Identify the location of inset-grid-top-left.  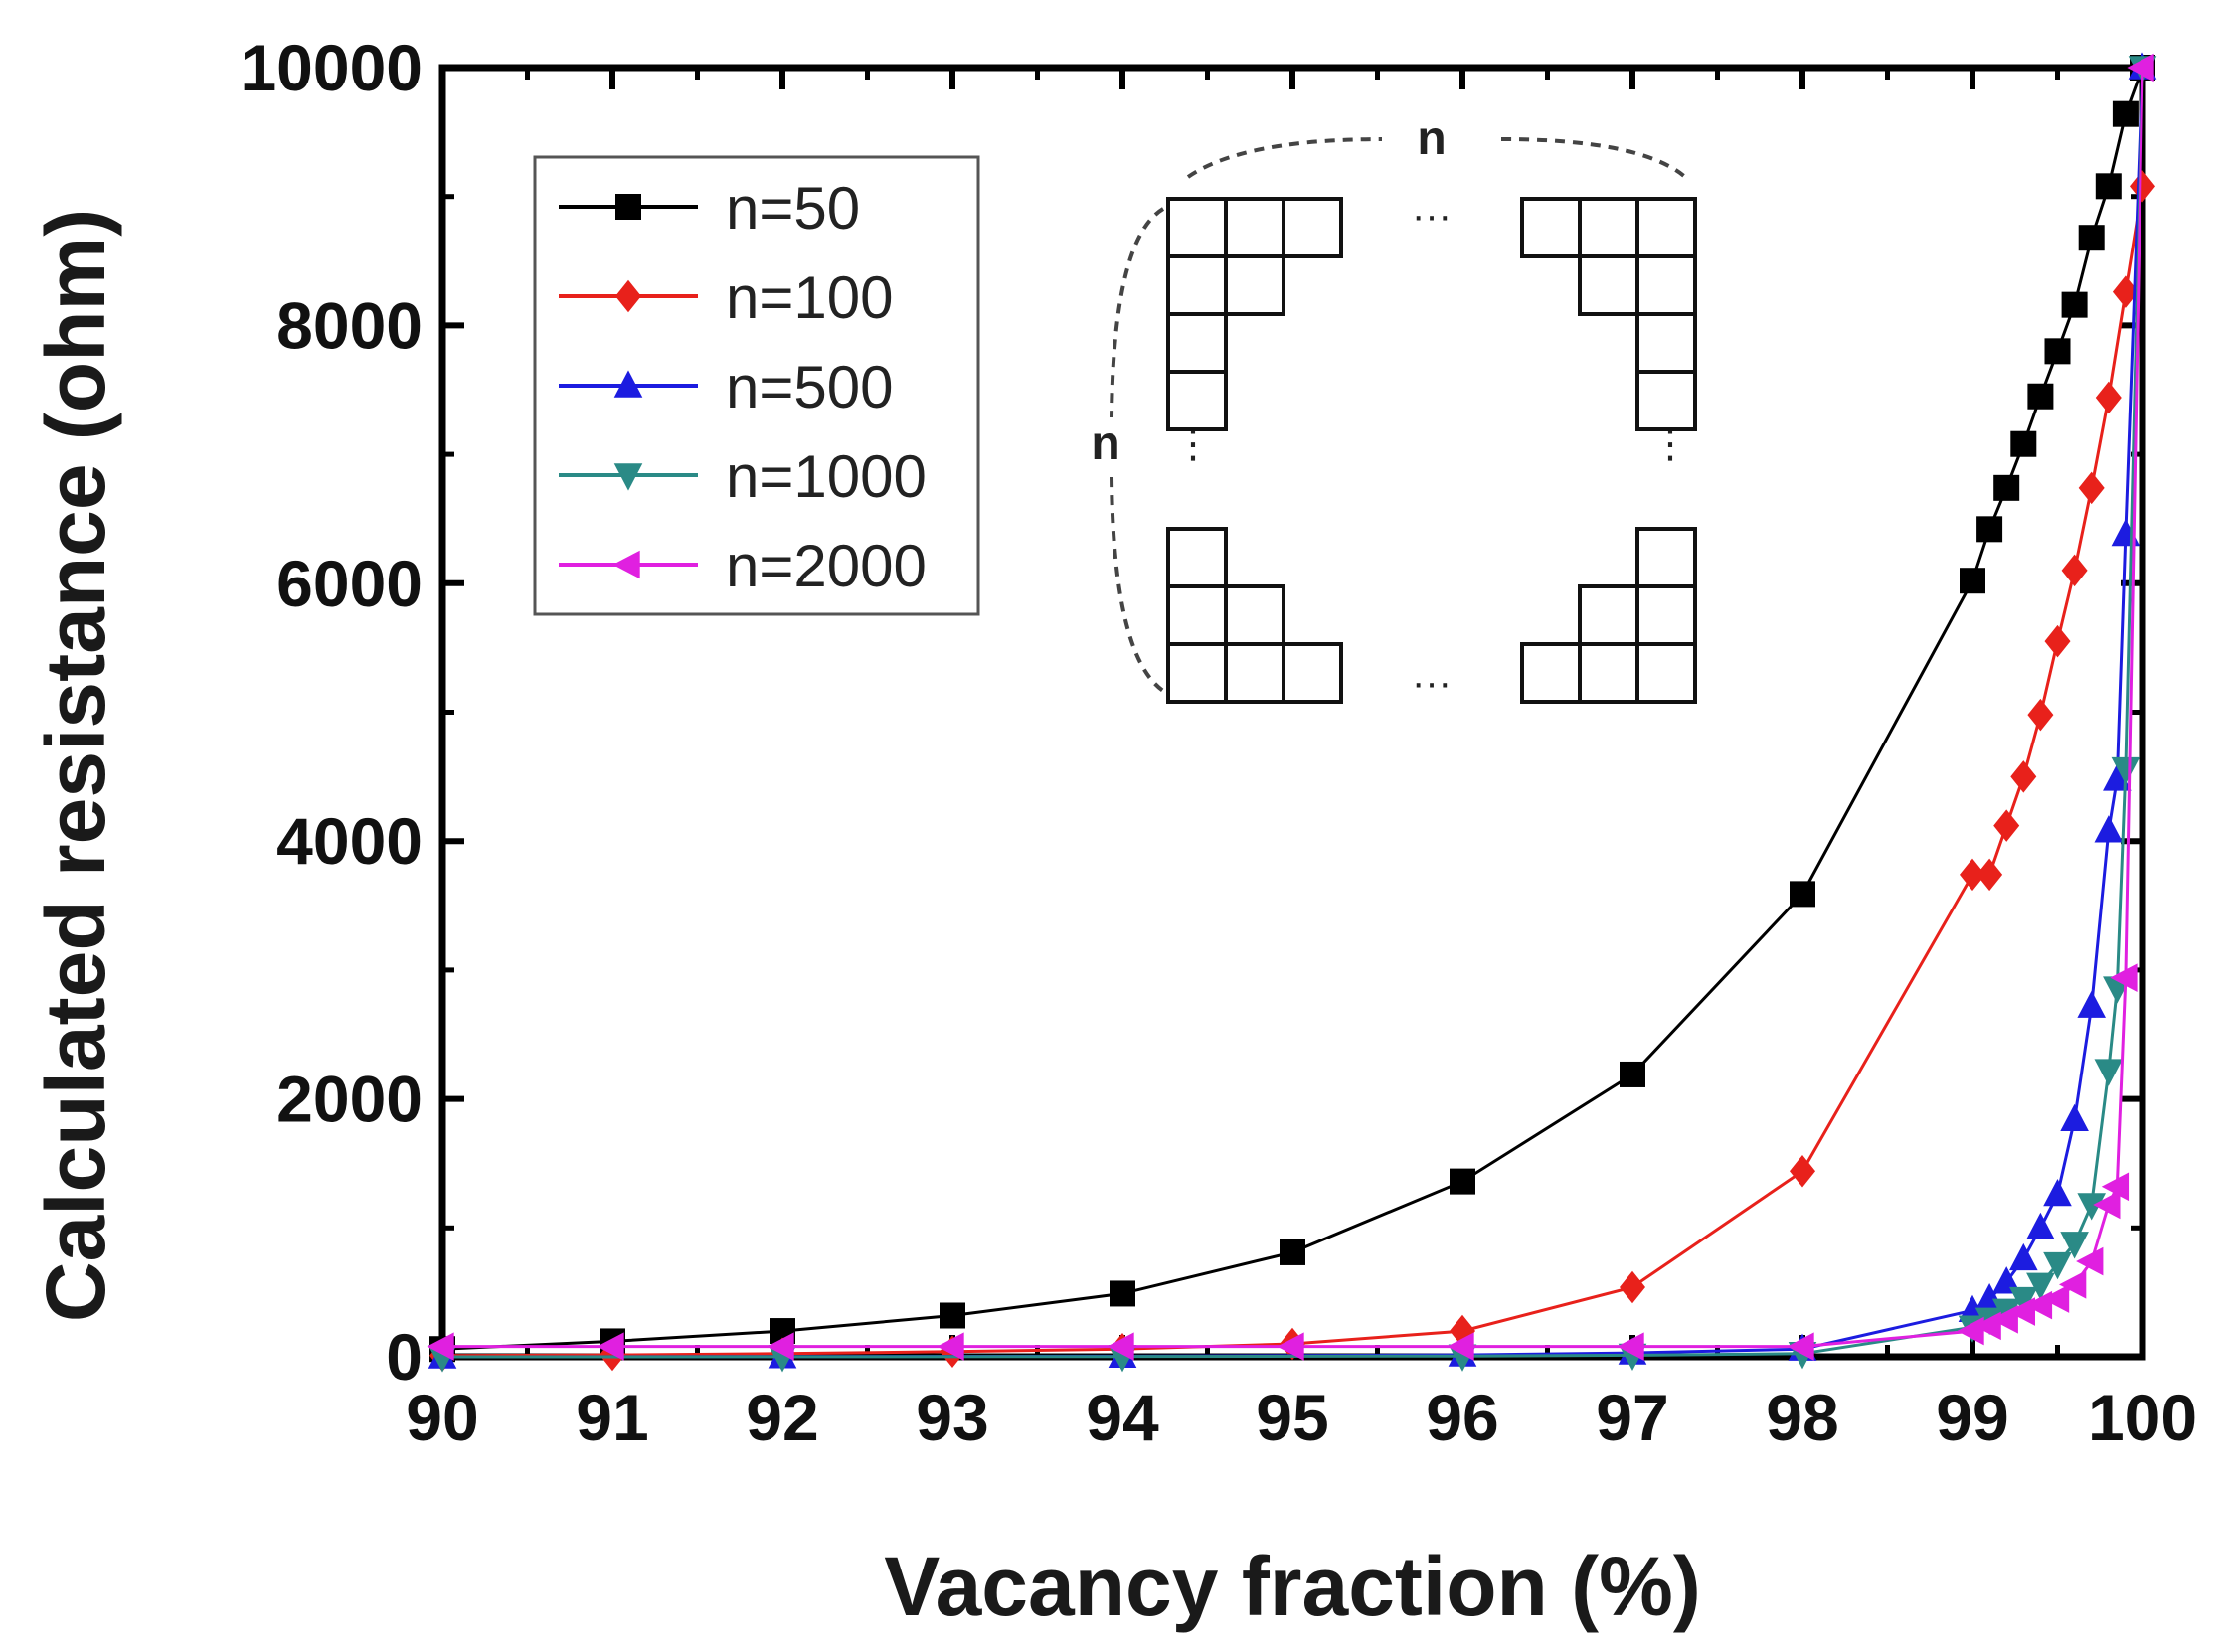
(1254, 314).